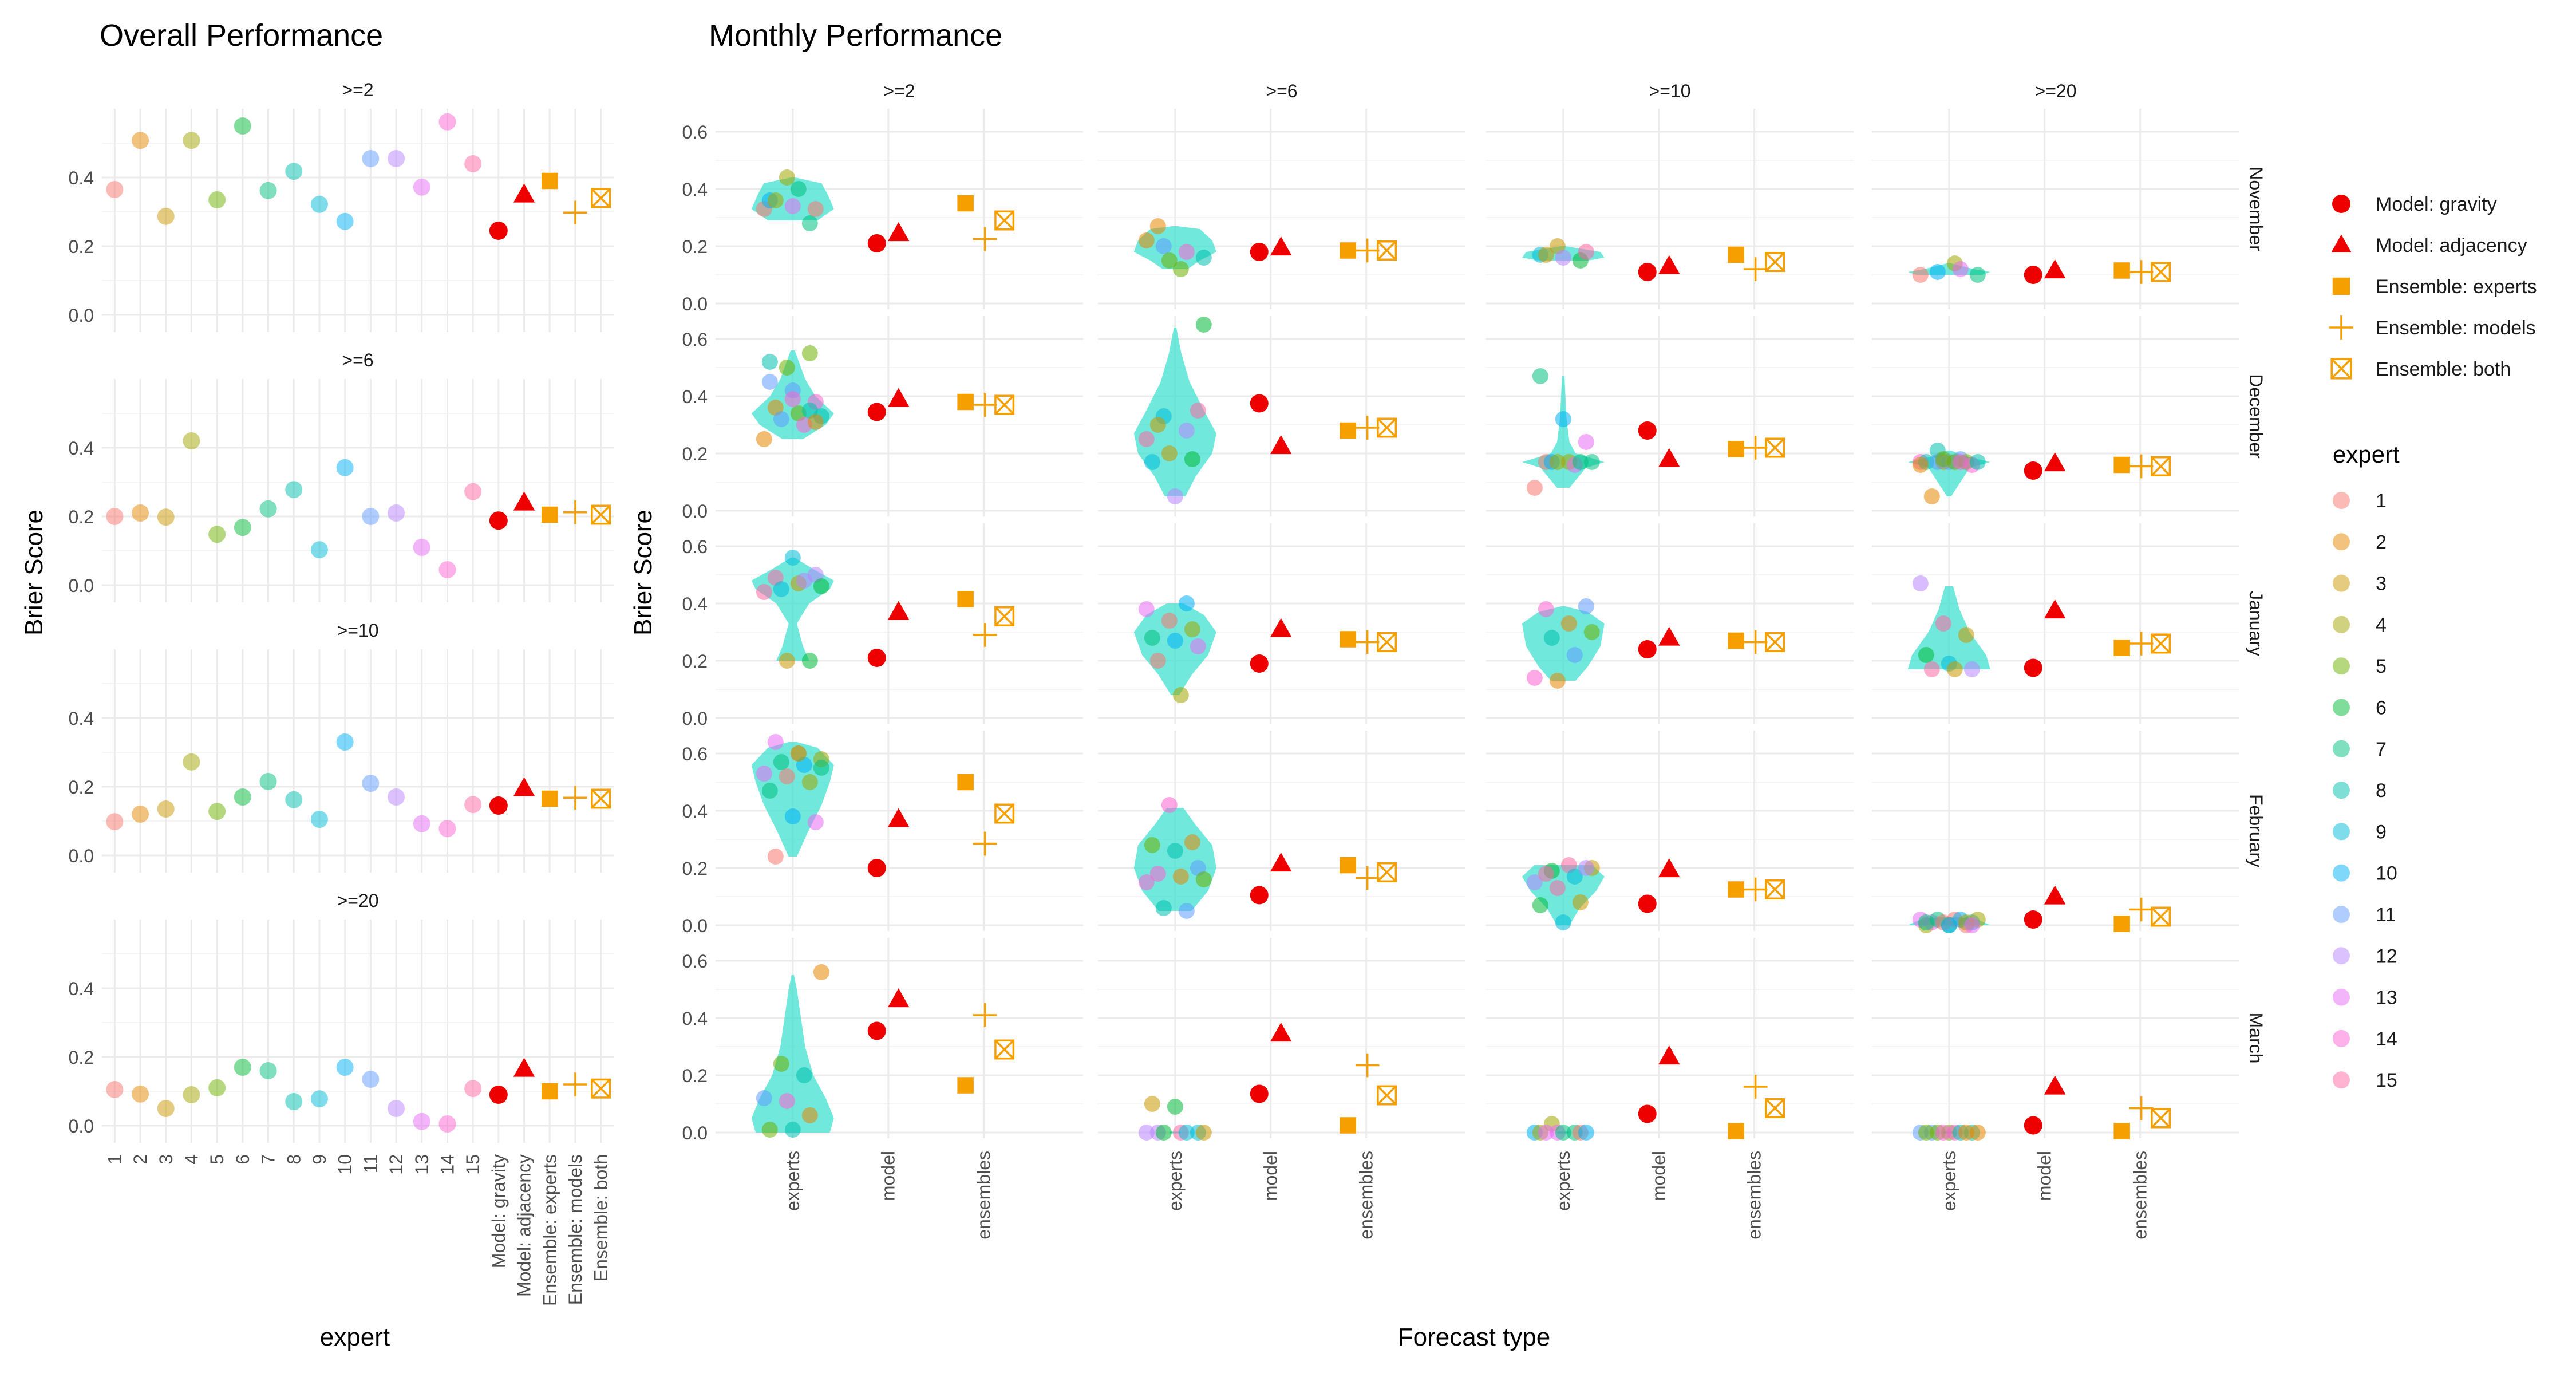 The width and height of the screenshot is (2576, 1377). Describe the element at coordinates (114, 1159) in the screenshot. I see `x-tick-label: 1` at that location.